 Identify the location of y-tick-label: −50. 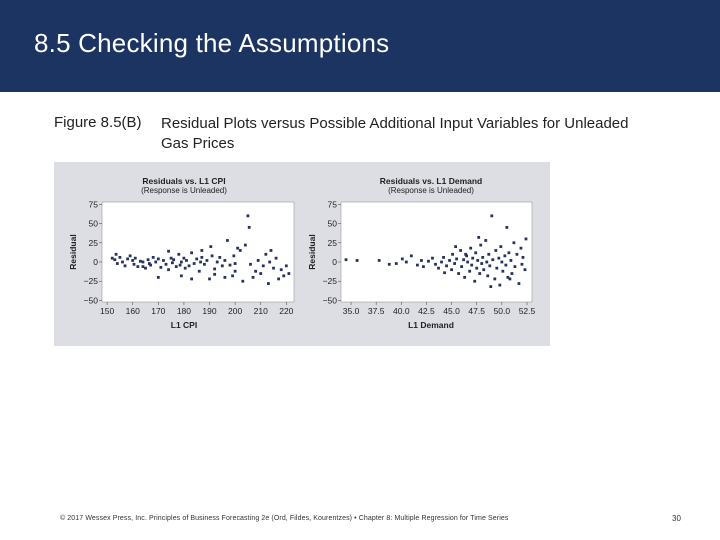
(330, 300).